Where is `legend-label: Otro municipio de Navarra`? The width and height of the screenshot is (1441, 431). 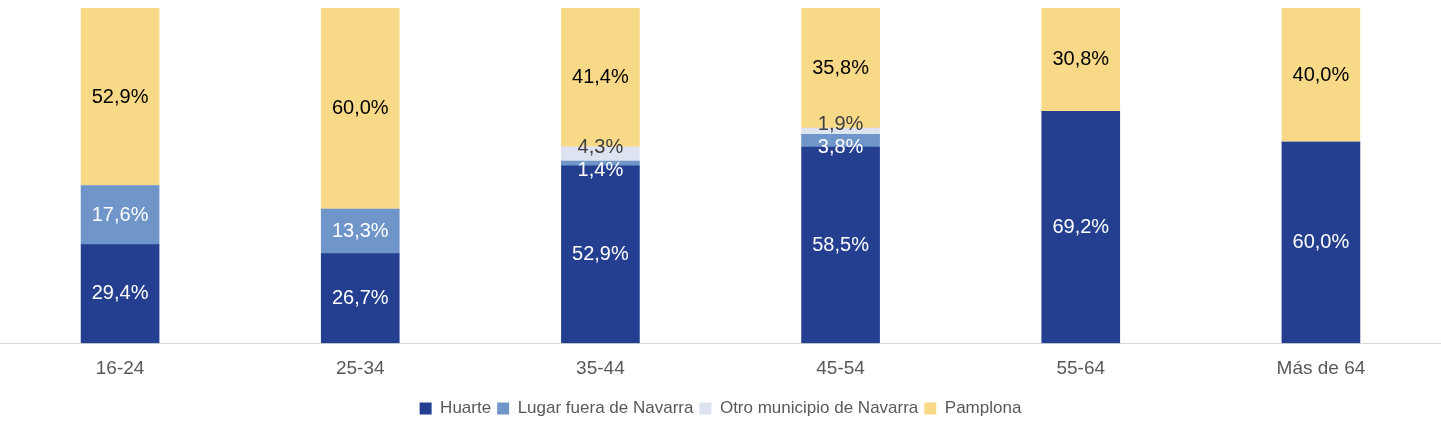
legend-label: Otro municipio de Navarra is located at coordinates (819, 408).